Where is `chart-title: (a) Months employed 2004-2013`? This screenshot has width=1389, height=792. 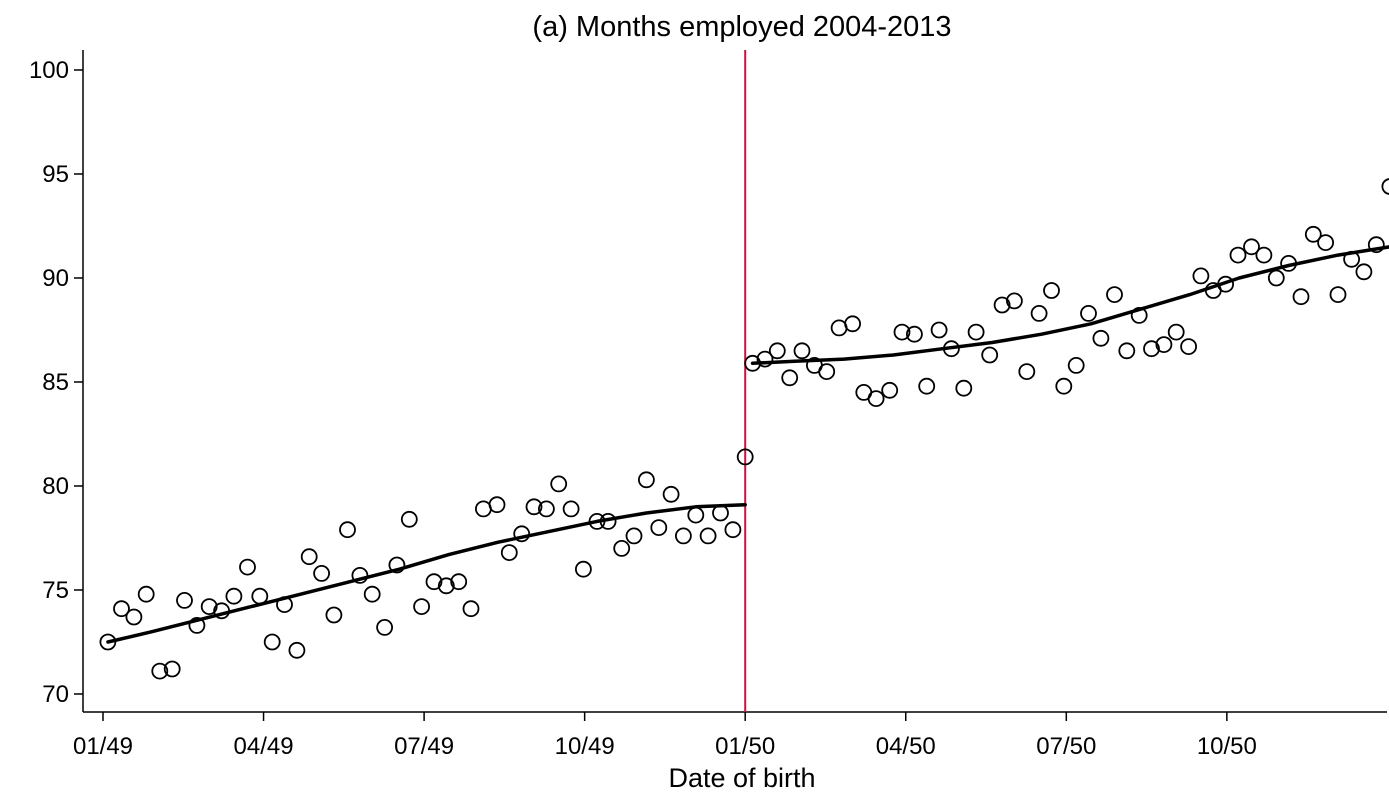
chart-title: (a) Months employed 2004-2013 is located at coordinates (741, 27).